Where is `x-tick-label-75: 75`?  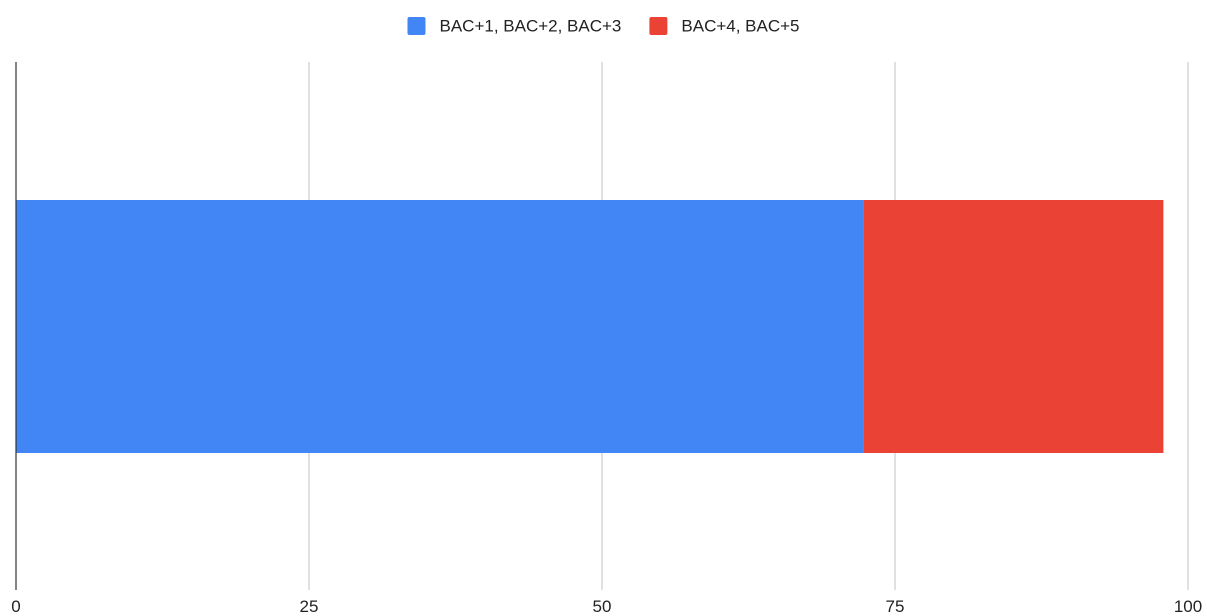
x-tick-label-75: 75 is located at coordinates (895, 606).